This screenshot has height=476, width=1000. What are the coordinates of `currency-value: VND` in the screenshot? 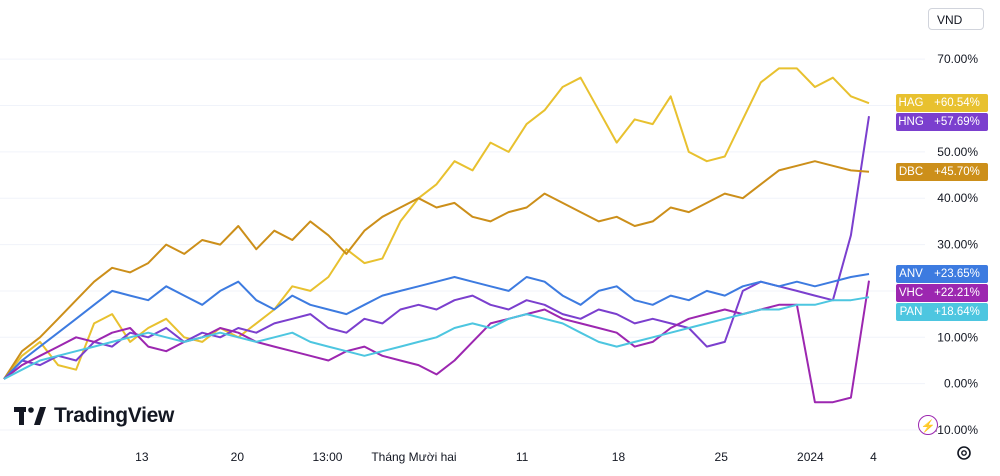 It's located at (950, 20).